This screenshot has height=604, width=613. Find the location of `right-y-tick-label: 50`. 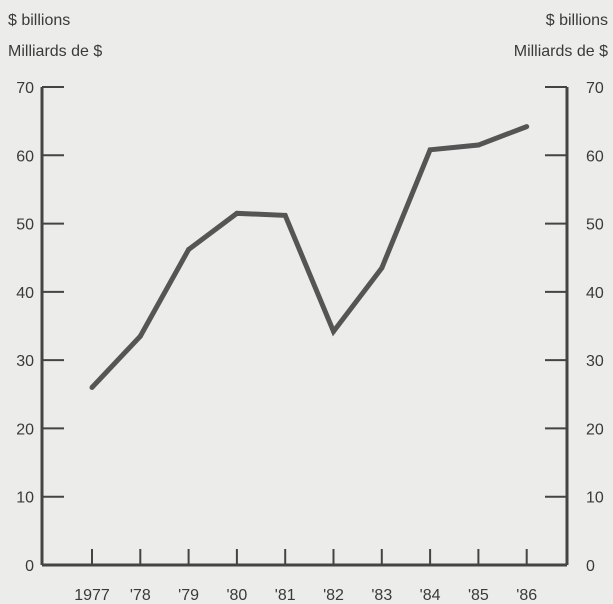

right-y-tick-label: 50 is located at coordinates (595, 225).